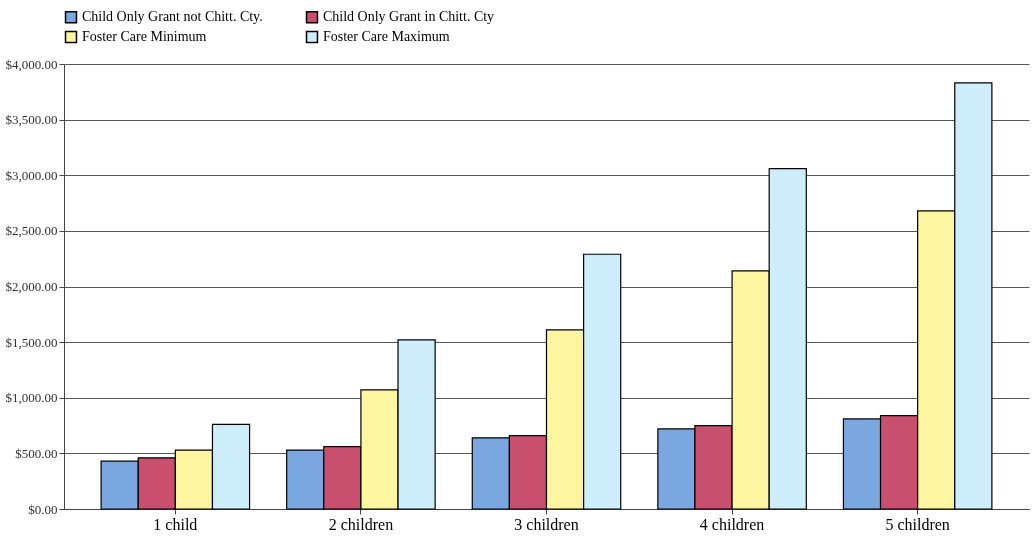  I want to click on y-tick-label: $2,000.00, so click(31, 286).